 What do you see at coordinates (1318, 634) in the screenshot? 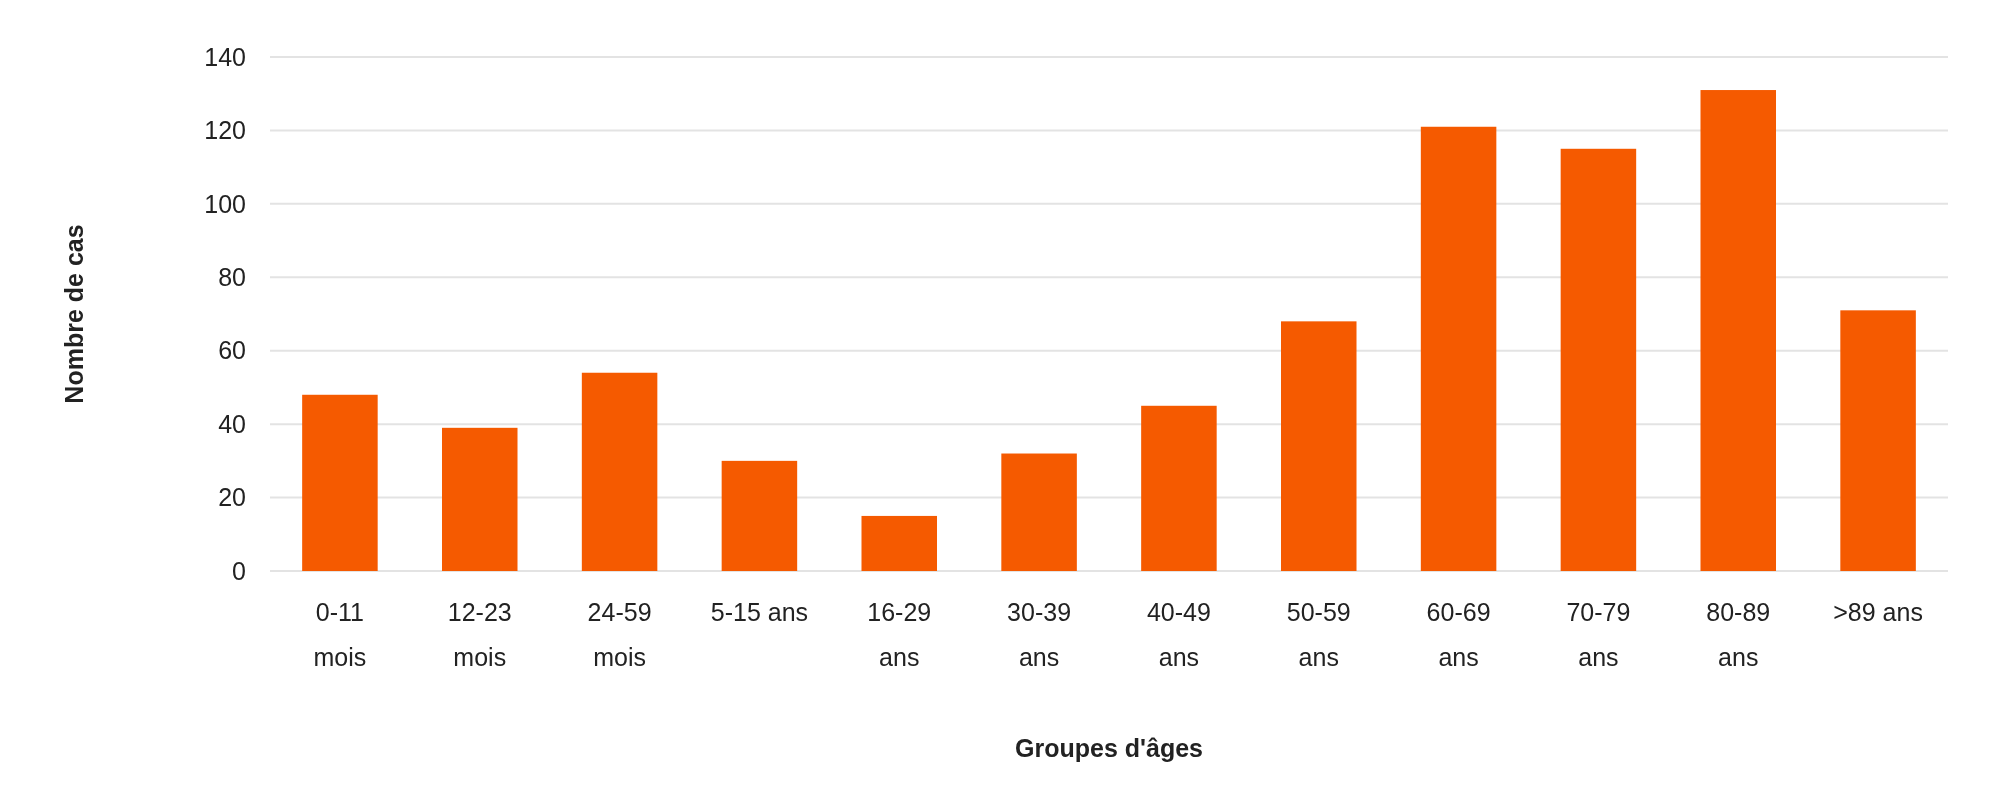
I see `x-tick-label: 50-59 ans` at bounding box center [1318, 634].